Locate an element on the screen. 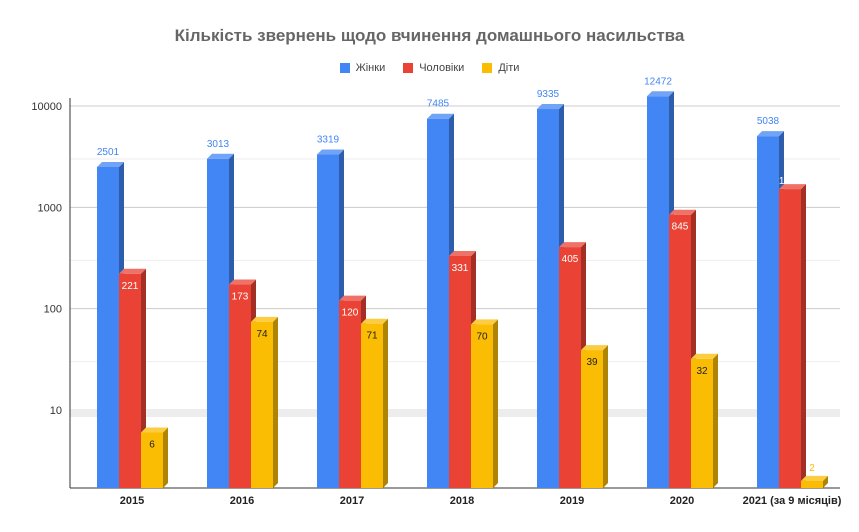 The image size is (859, 532). data-label-1-1: 173 is located at coordinates (240, 297).